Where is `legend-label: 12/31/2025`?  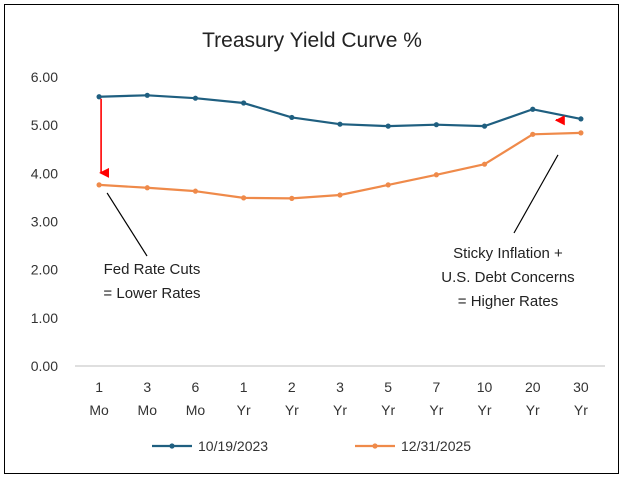 legend-label: 12/31/2025 is located at coordinates (436, 446).